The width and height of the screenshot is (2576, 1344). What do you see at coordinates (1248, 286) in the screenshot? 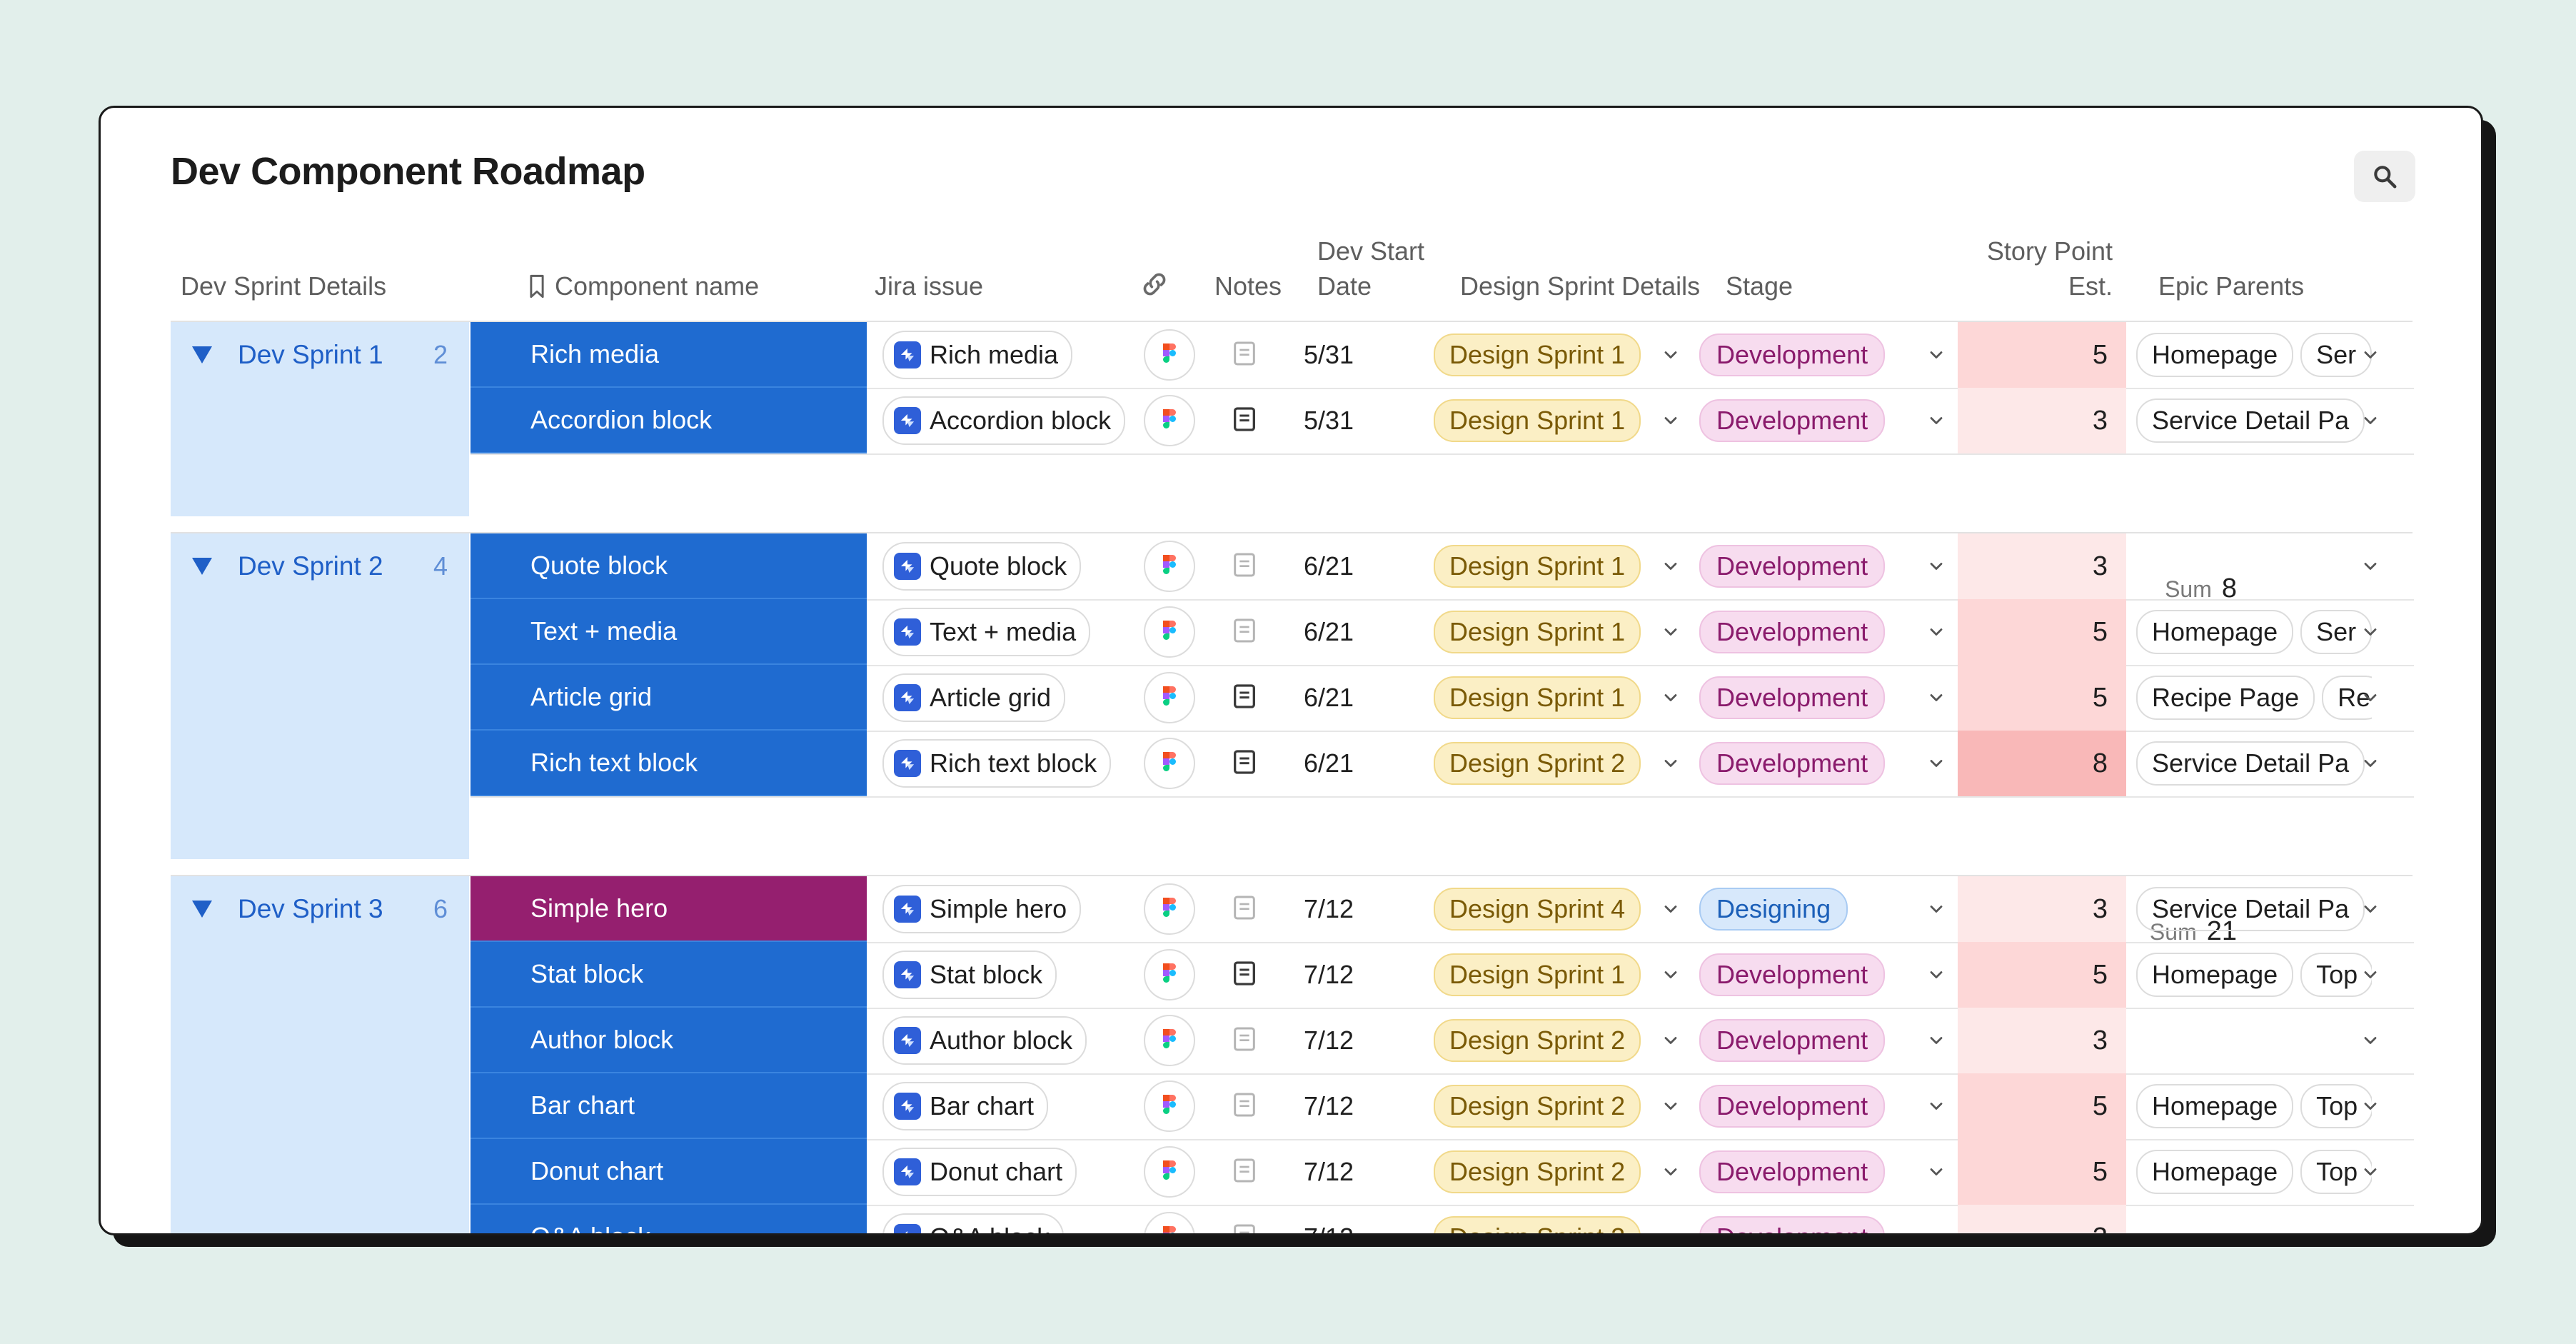
I see `col-header-notes: Notes` at bounding box center [1248, 286].